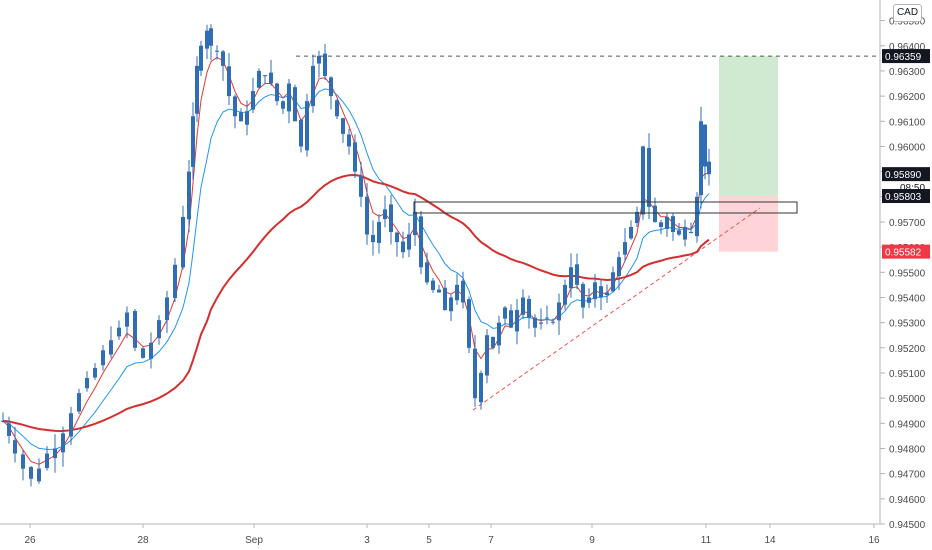 The height and width of the screenshot is (550, 932). Describe the element at coordinates (906, 56) in the screenshot. I see `target-price-tag-bg` at that location.